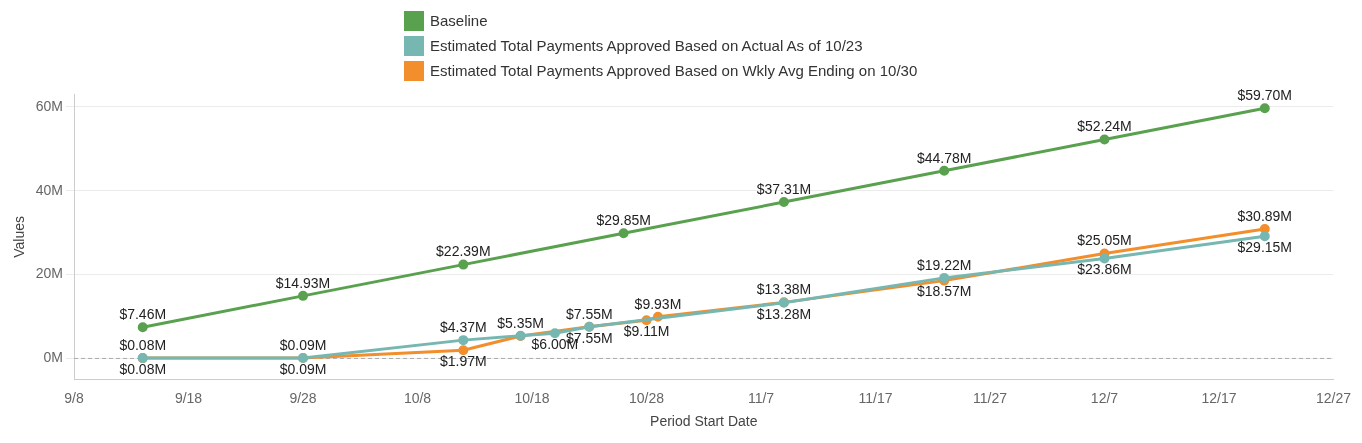  I want to click on y-tick-label: 20M, so click(49, 273).